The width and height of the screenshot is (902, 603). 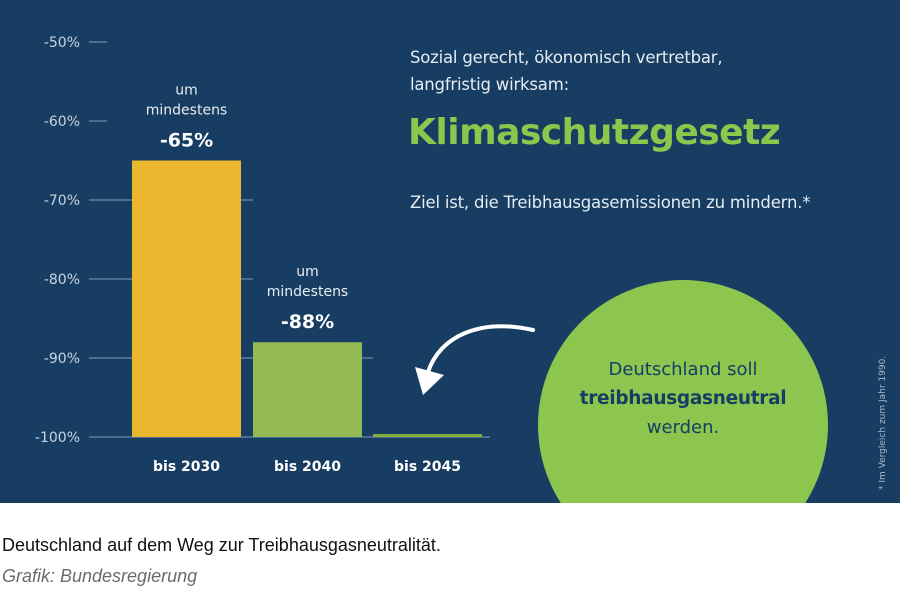 I want to click on intro-line-1: Sozial gerecht, ökonomisch vertretbar,, so click(x=566, y=57).